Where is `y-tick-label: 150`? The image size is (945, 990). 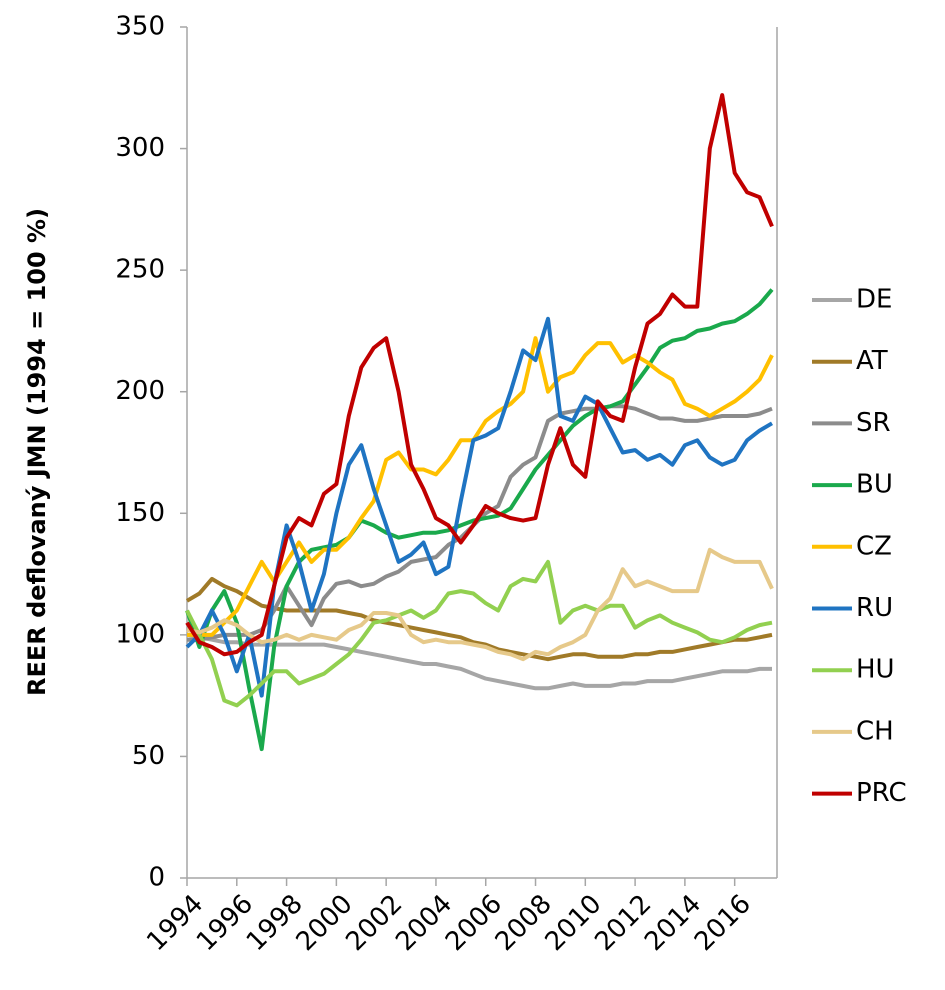
y-tick-label: 150 is located at coordinates (140, 513).